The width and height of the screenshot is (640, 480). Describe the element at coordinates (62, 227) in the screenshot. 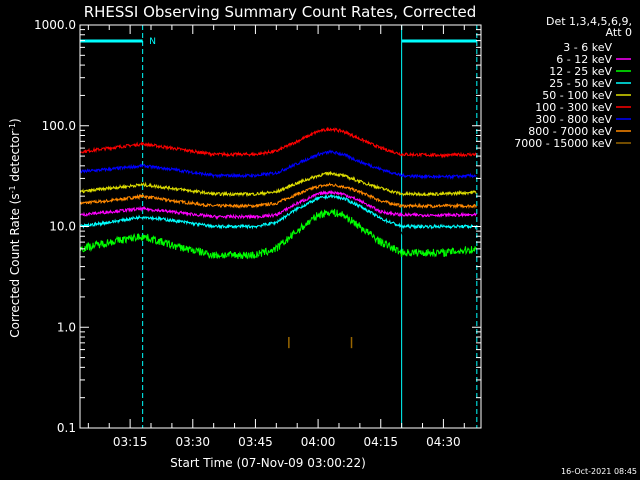

I see `y-tick-label: 10.0` at that location.